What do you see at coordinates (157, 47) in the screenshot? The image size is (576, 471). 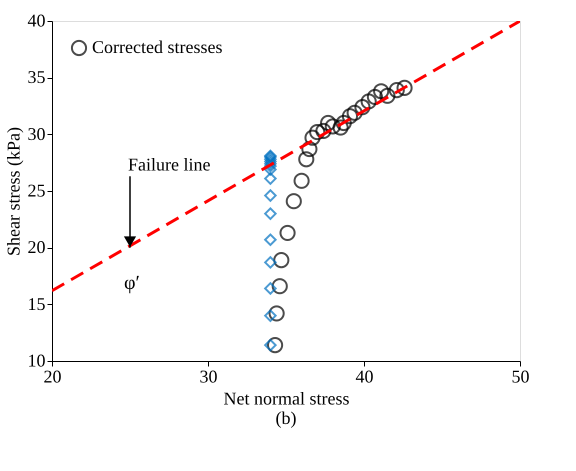 I see `legend-label: Corrected stresses` at bounding box center [157, 47].